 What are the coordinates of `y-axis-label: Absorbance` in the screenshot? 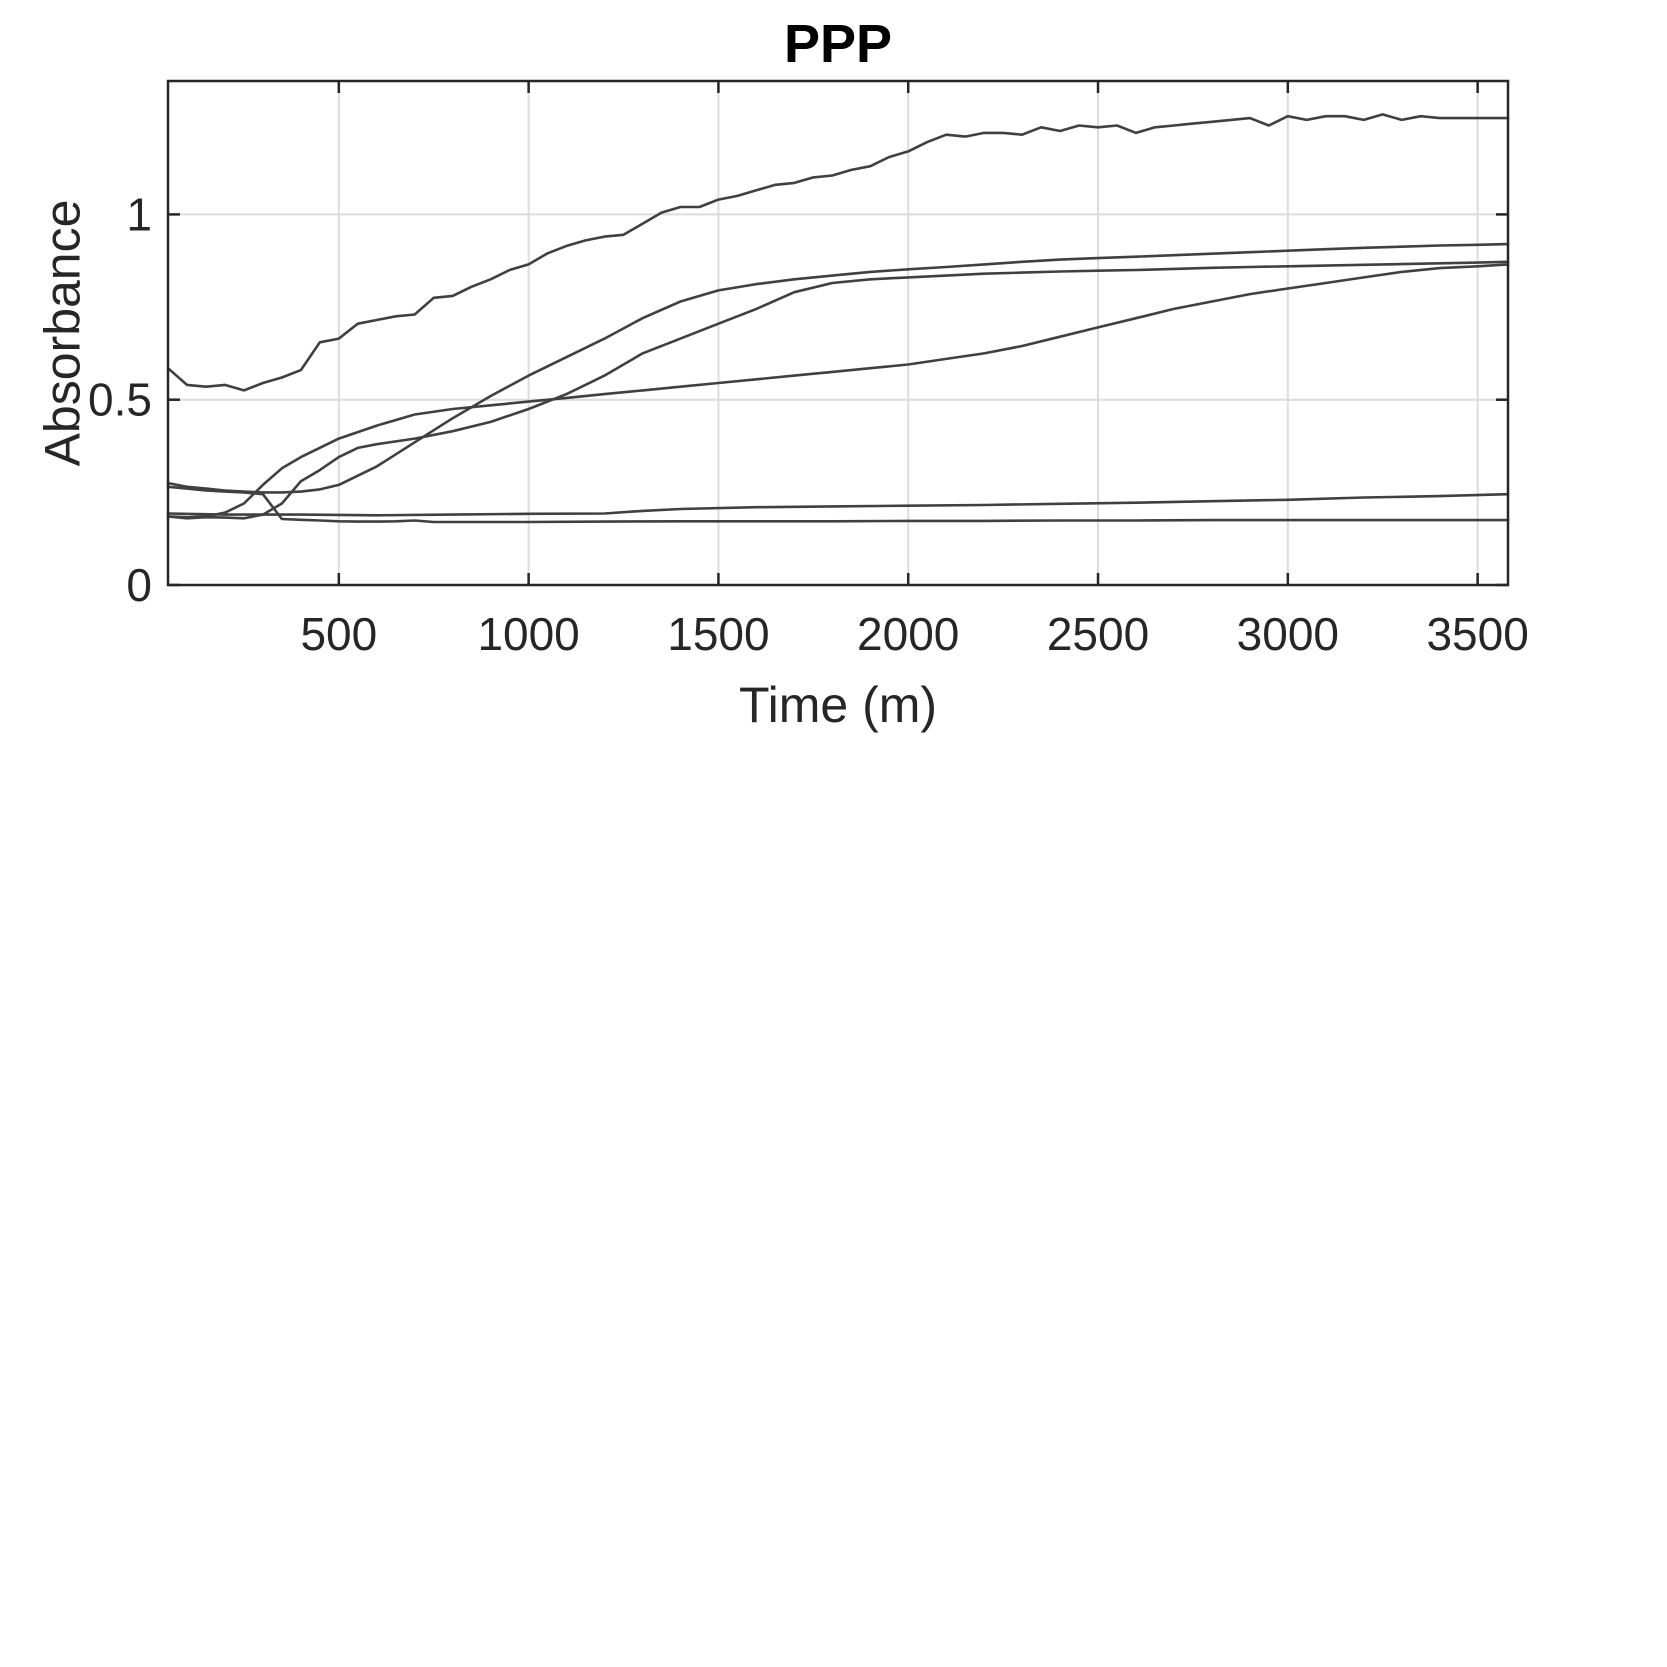 It's located at (63, 333).